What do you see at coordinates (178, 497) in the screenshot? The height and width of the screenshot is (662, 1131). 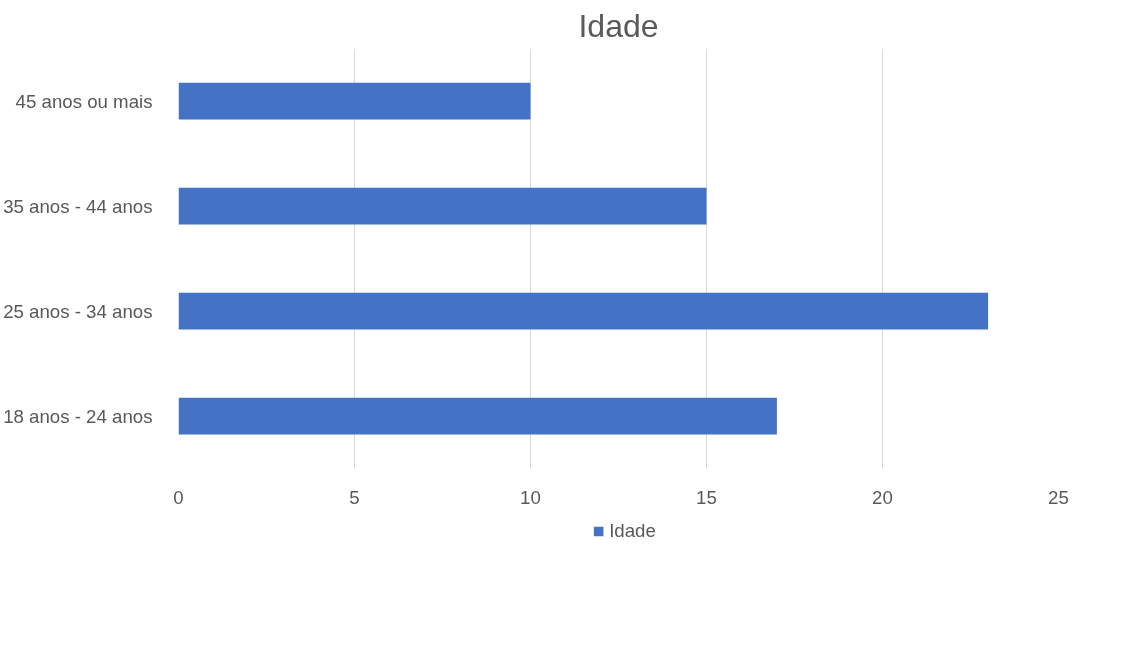 I see `x-tick-label: 0` at bounding box center [178, 497].